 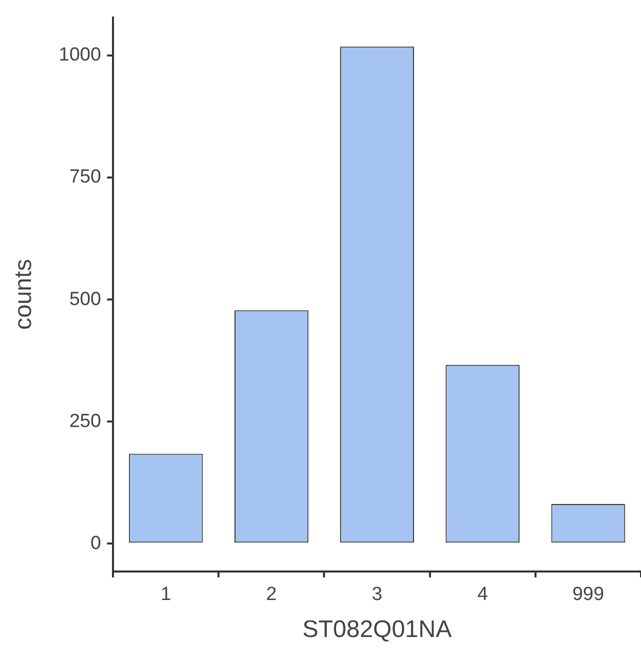 I want to click on y-tick-label: 250, so click(x=85, y=421).